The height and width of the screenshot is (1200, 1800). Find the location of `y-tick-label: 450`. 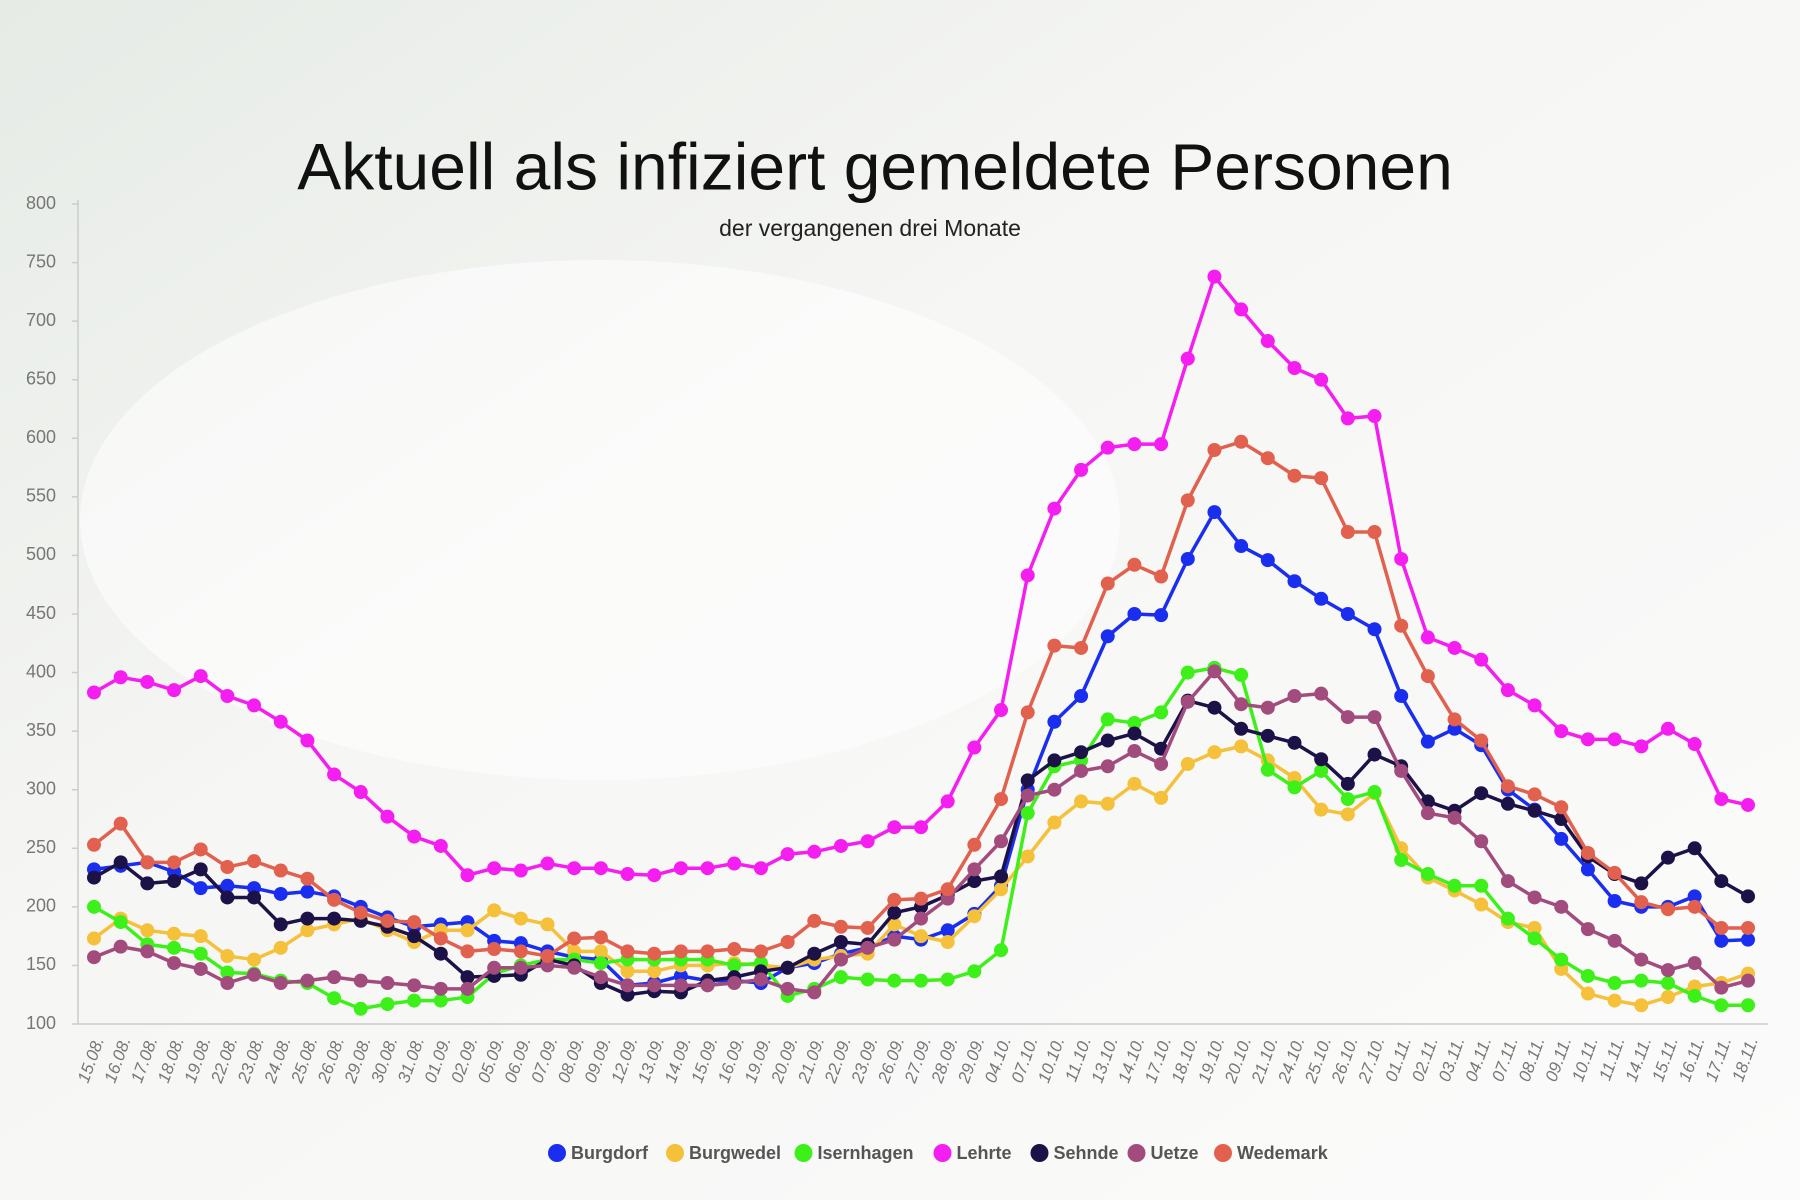

y-tick-label: 450 is located at coordinates (41, 613).